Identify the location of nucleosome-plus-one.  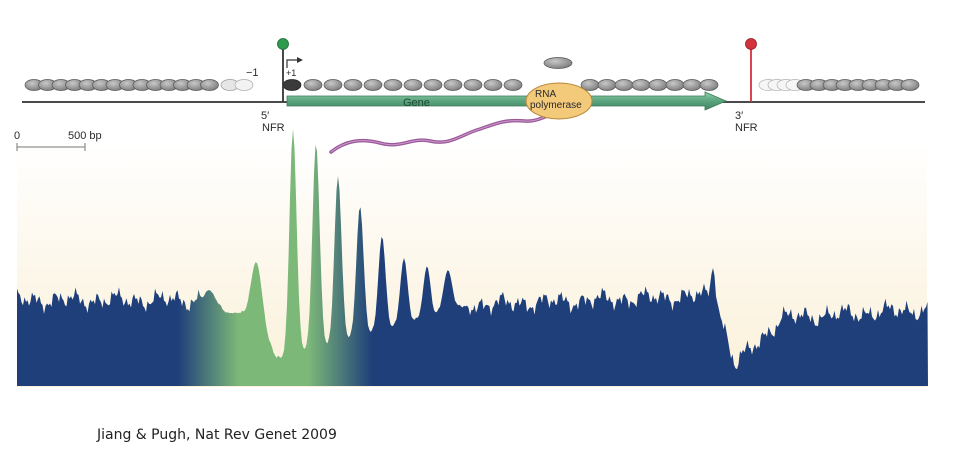
(292, 85).